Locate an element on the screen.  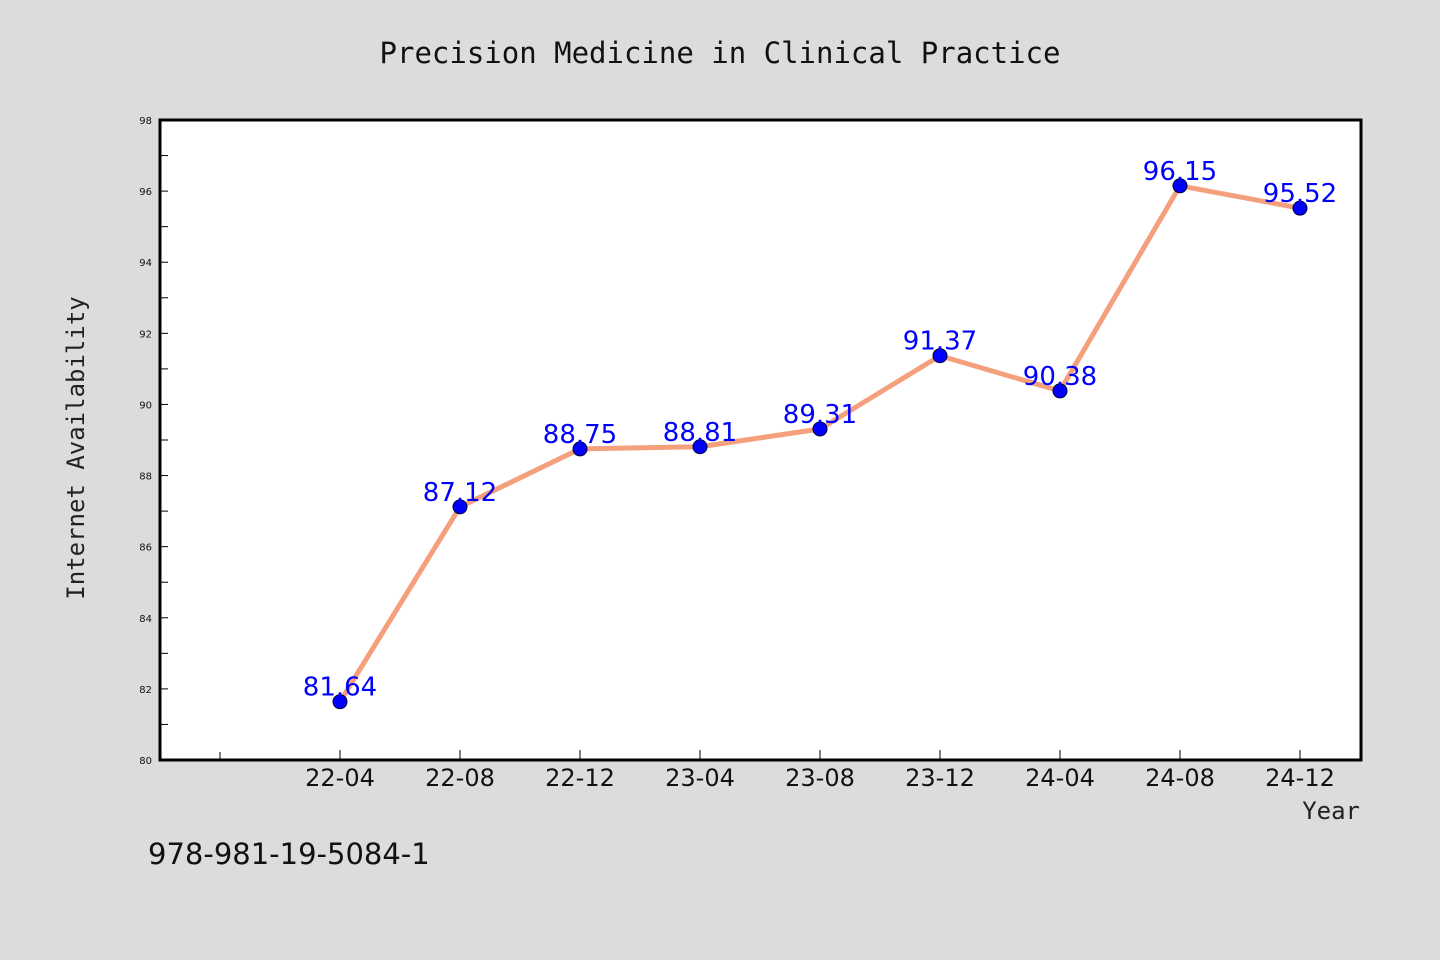
y-tick-label: 90 is located at coordinates (145, 405).